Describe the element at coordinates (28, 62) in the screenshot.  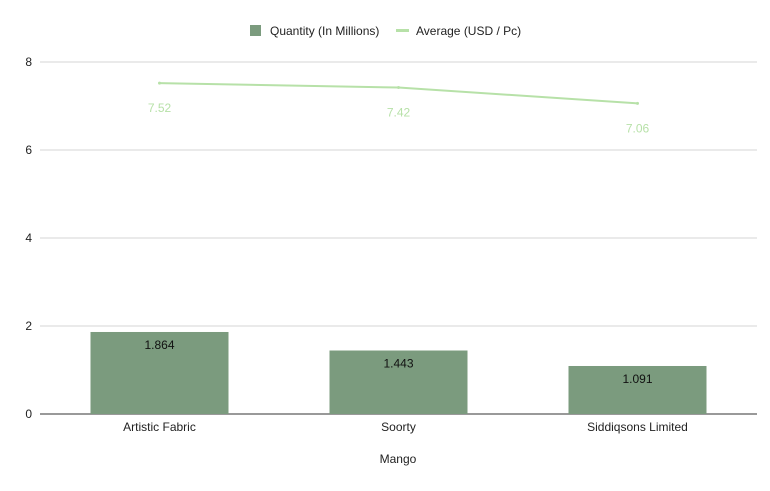
I see `y-tick-label: 8` at that location.